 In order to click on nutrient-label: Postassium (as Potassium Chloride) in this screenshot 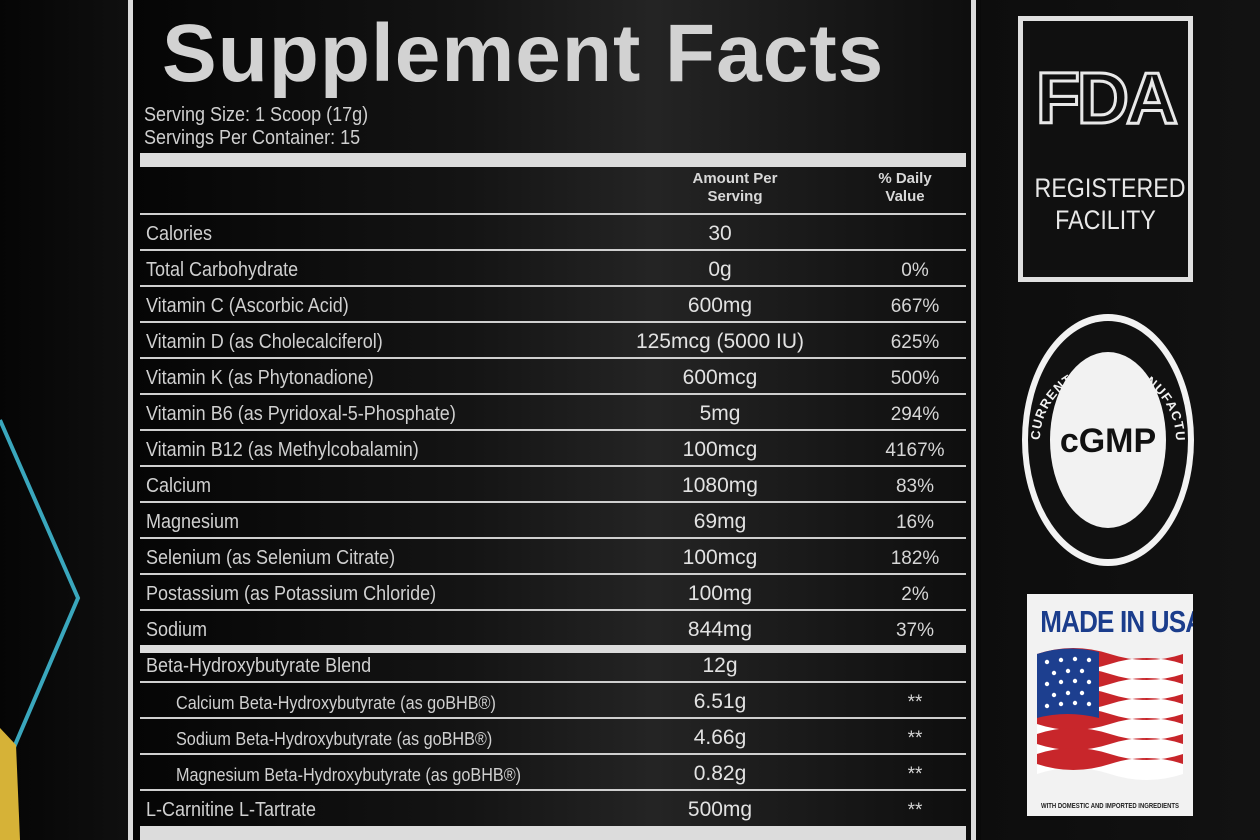, I will do `click(291, 594)`.